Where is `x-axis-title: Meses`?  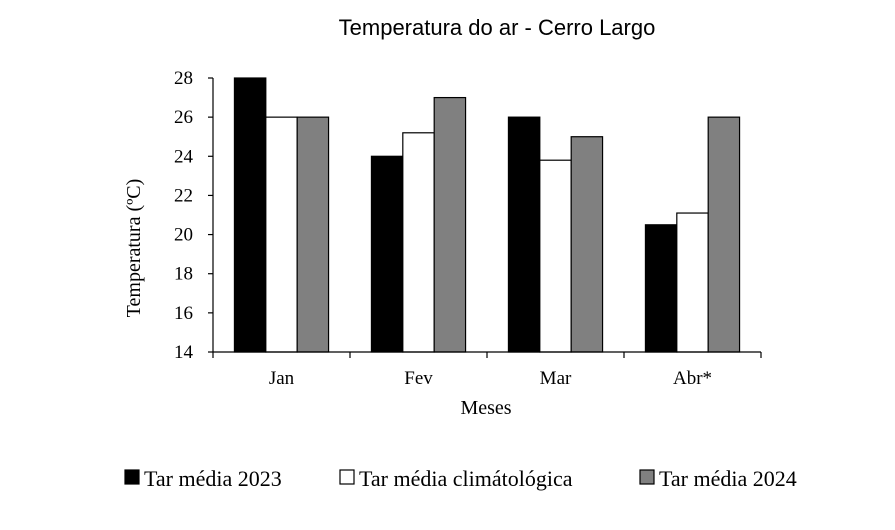
x-axis-title: Meses is located at coordinates (485, 408).